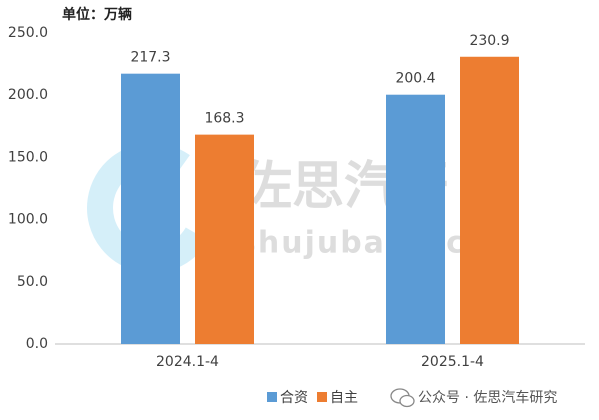 The height and width of the screenshot is (420, 599). I want to click on y-tick-label: 200.0, so click(28, 95).